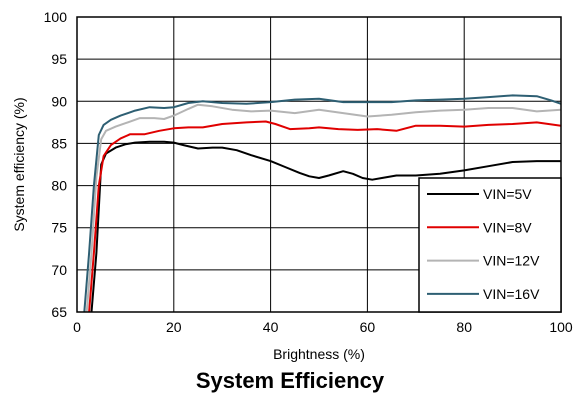 The width and height of the screenshot is (580, 402). What do you see at coordinates (507, 227) in the screenshot?
I see `legend-entry: VIN=8V` at bounding box center [507, 227].